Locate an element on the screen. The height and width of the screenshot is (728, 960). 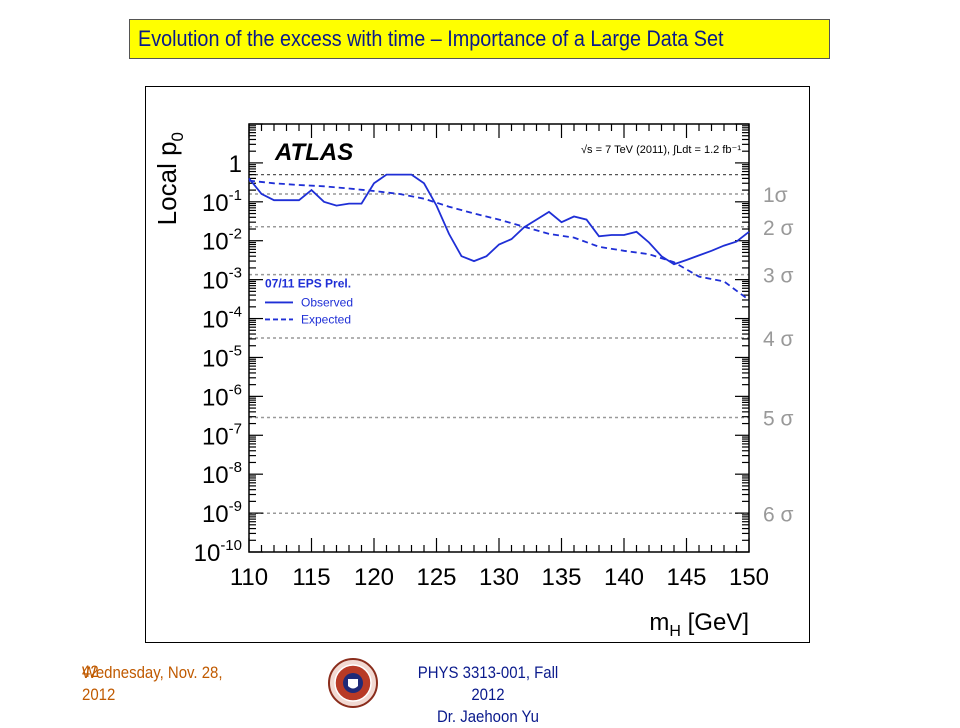
y-tick-label: 10⁻⁷ is located at coordinates (222, 435).